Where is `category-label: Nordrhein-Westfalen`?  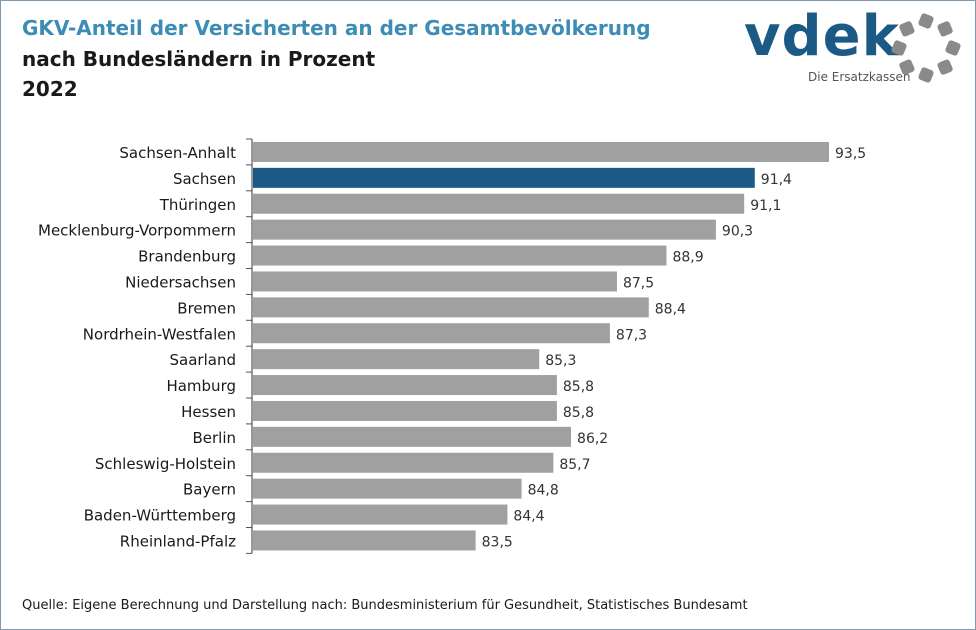 category-label: Nordrhein-Westfalen is located at coordinates (159, 334).